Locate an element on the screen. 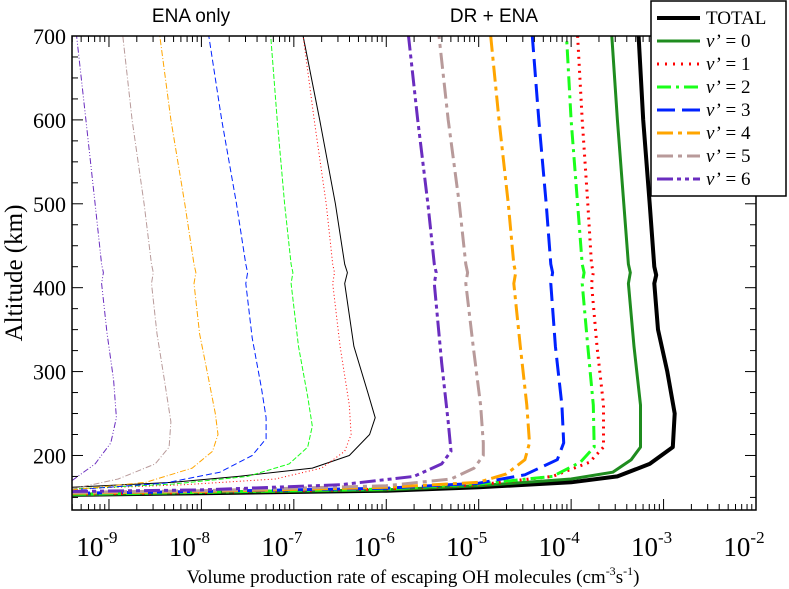  legend-label-value: = 2 is located at coordinates (736, 87).